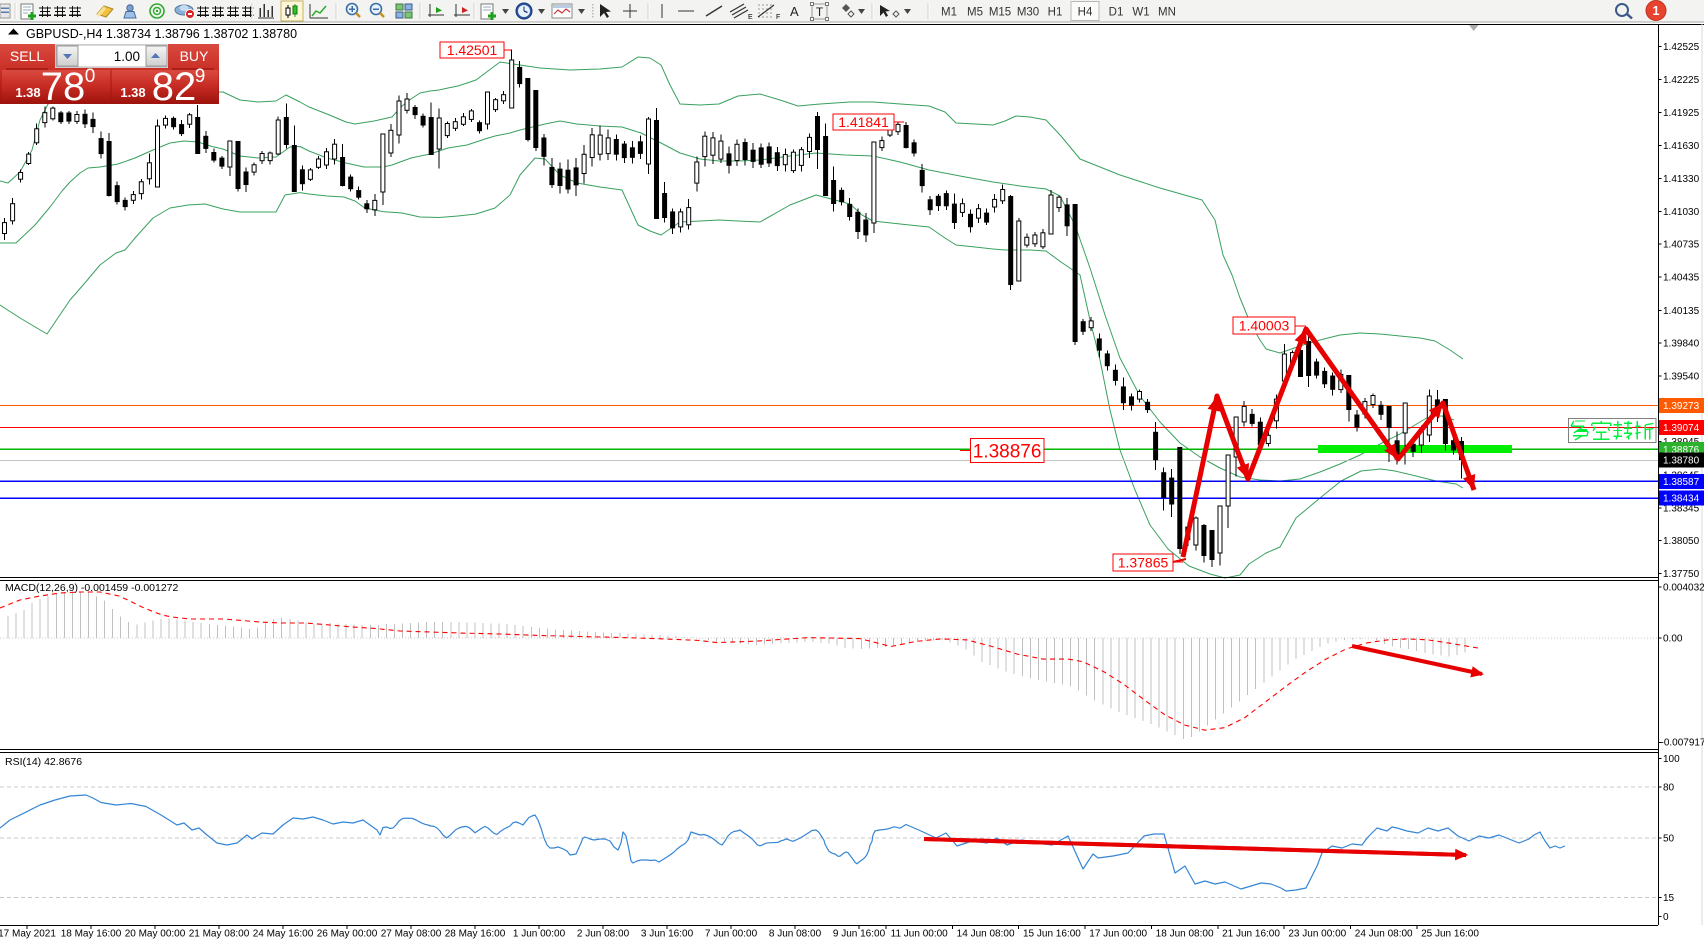 Image resolution: width=1704 pixels, height=940 pixels. What do you see at coordinates (1251, 934) in the screenshot?
I see `svg-text: 21 Jun 16:00` at bounding box center [1251, 934].